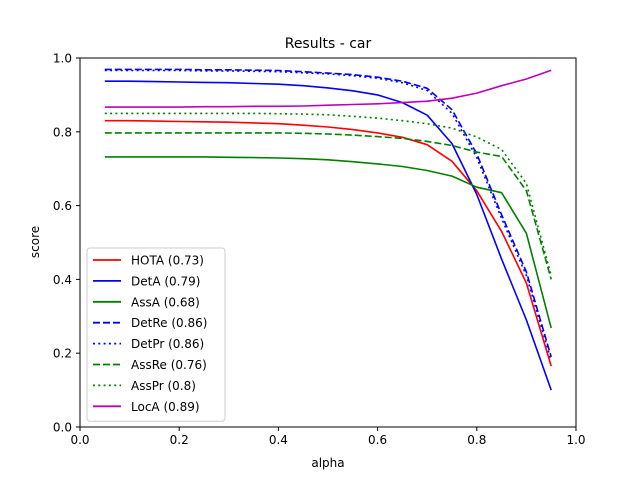 The height and width of the screenshot is (484, 640). What do you see at coordinates (575, 440) in the screenshot?
I see `x-tick-label: 1.0` at bounding box center [575, 440].